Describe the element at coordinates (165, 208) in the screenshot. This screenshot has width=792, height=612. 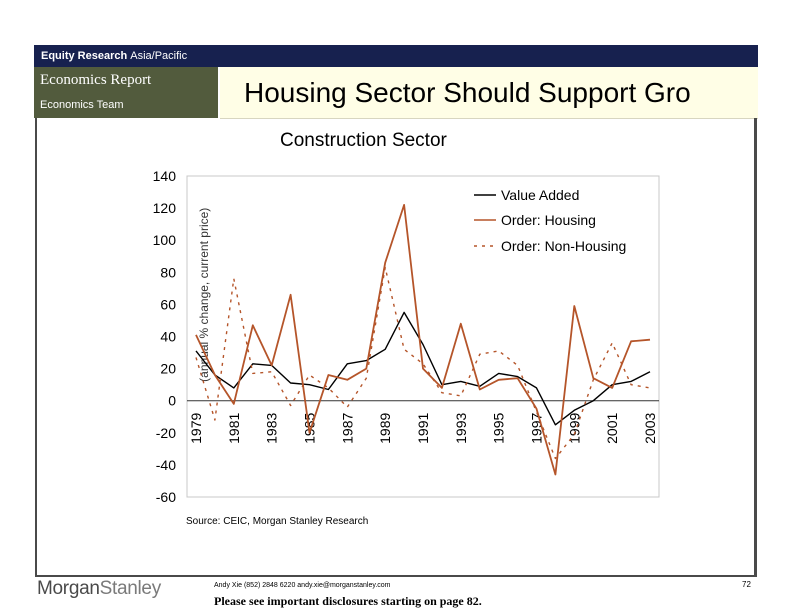
I see `y-tick-label: 120` at that location.